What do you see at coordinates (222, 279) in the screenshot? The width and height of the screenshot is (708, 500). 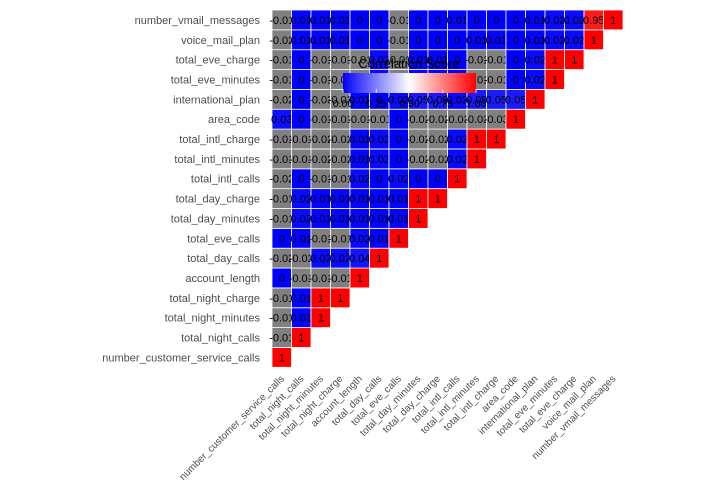 I see `y-axis-tick-label: account_length` at bounding box center [222, 279].